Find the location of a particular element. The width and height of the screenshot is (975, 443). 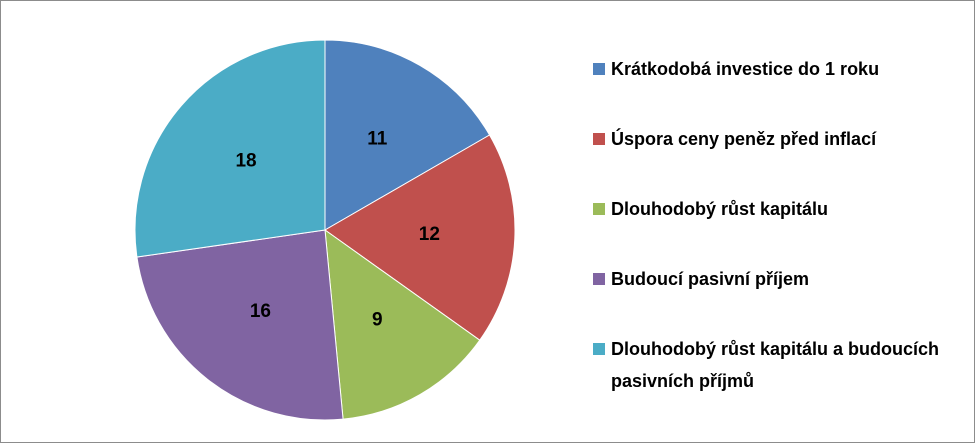

legend-item: Dlouhodobý růst kapitálu is located at coordinates (768, 209).